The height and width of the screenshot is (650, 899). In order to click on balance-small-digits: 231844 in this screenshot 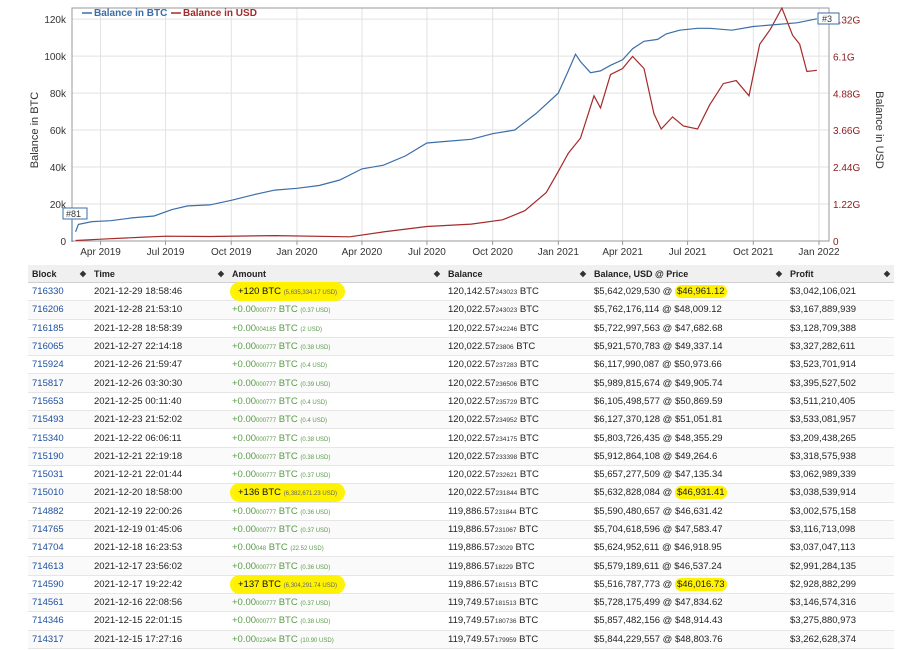, I will do `click(506, 494)`.